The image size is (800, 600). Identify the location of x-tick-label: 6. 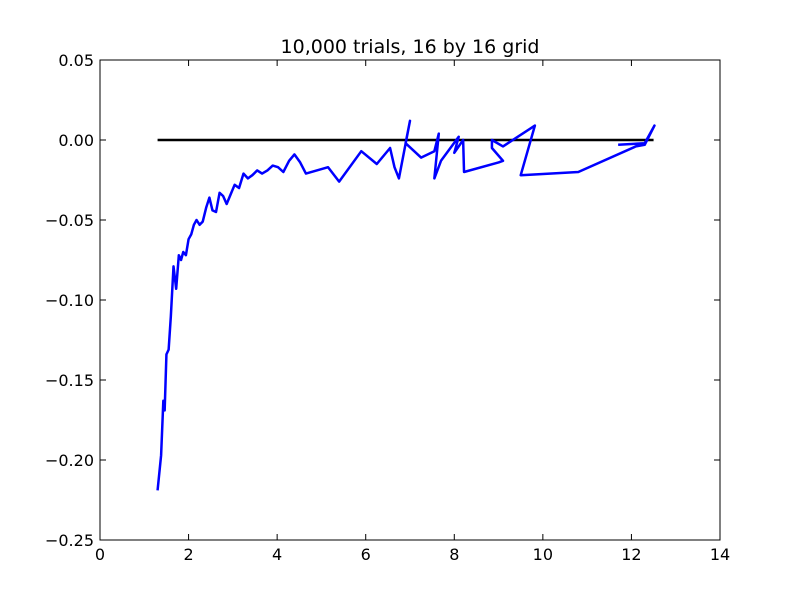
(366, 554).